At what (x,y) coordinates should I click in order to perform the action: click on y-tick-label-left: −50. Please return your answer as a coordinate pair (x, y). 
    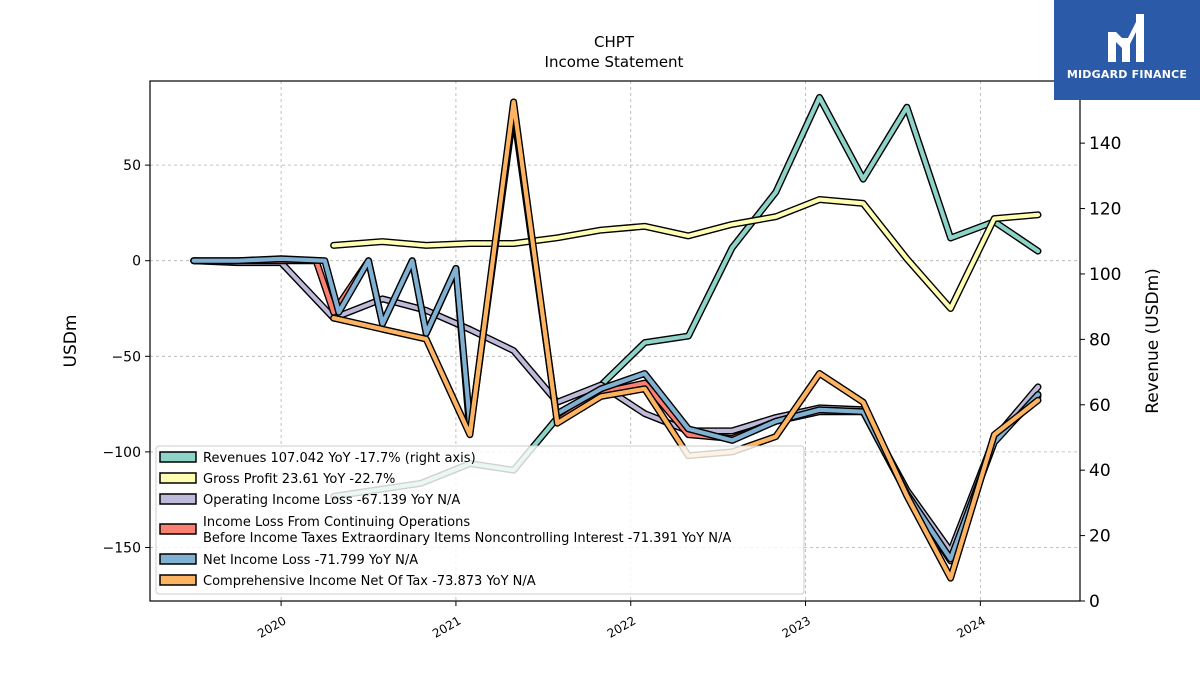
    Looking at the image, I should click on (126, 357).